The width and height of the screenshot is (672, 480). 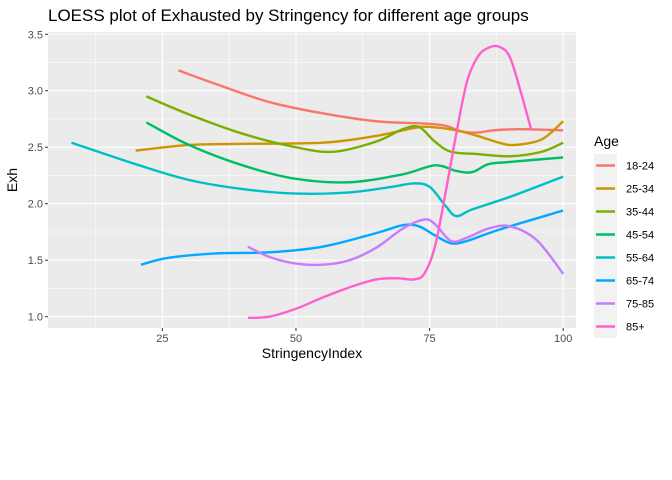 I want to click on x-tick-label: 75, so click(x=429, y=339).